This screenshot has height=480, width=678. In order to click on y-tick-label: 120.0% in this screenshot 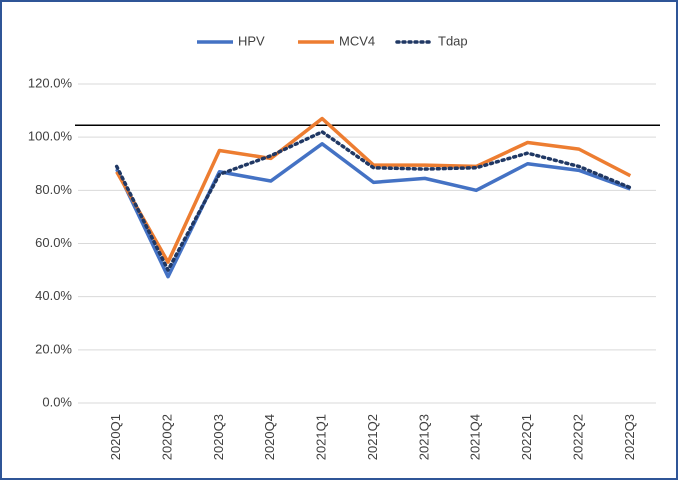, I will do `click(50, 82)`.